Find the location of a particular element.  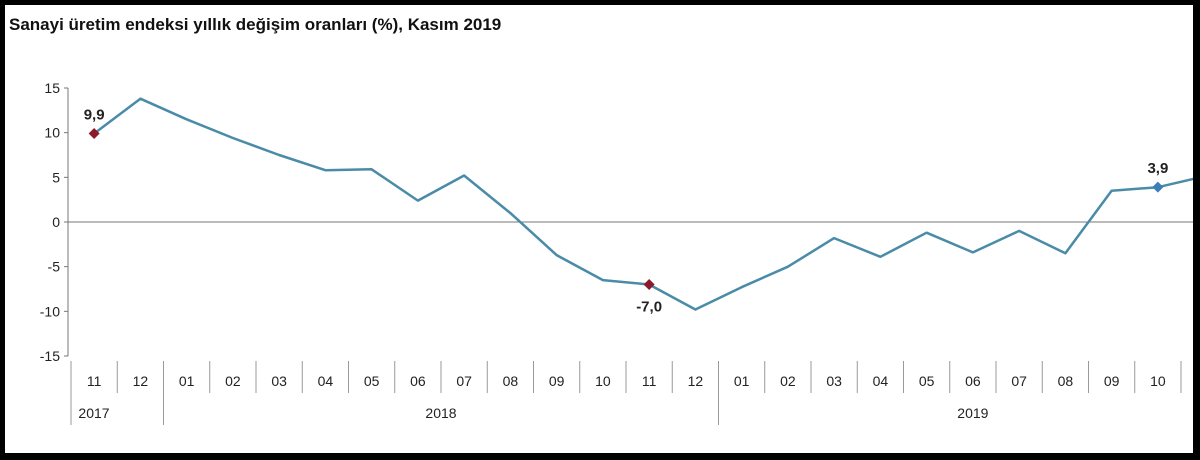

x-year-label: 2017 is located at coordinates (93, 413).